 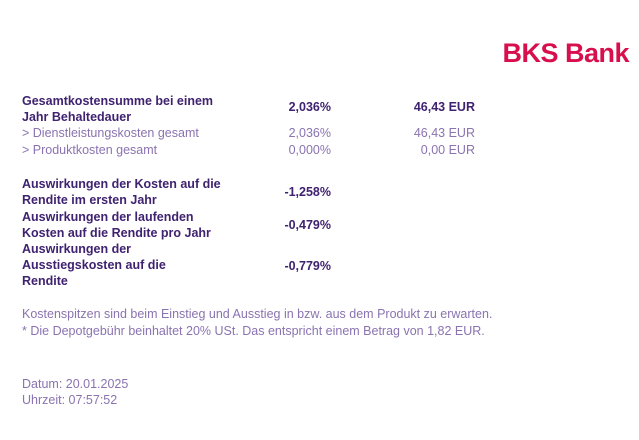 I want to click on bks-bank-logo: BKS Bank, so click(x=565, y=53).